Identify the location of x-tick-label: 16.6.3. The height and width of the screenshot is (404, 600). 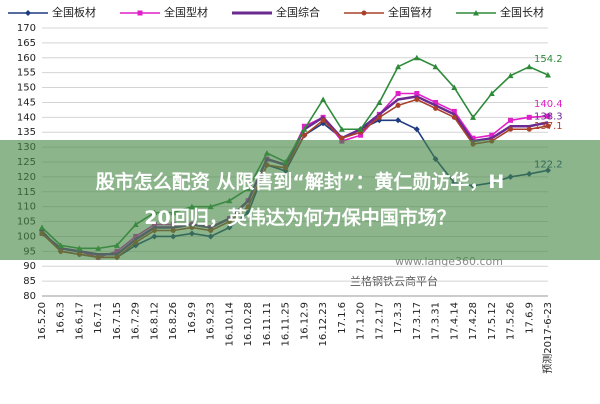
(61, 318).